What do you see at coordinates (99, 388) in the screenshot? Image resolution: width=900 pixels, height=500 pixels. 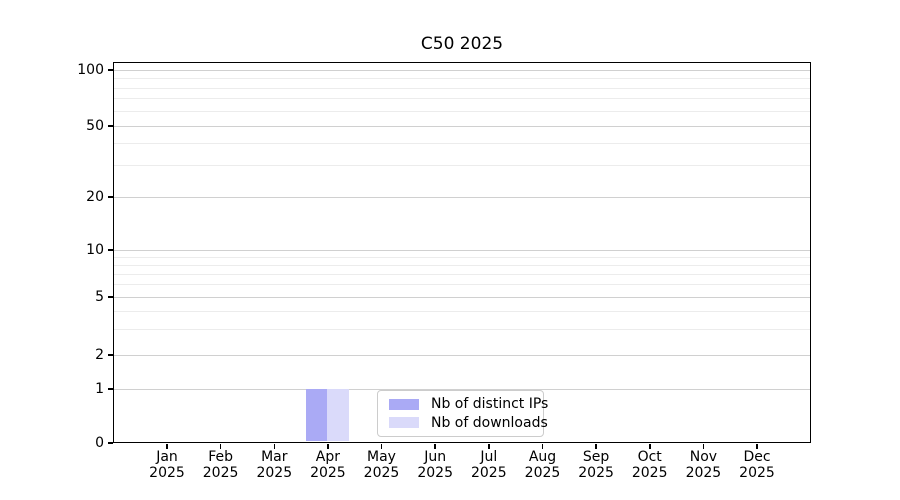 I see `y-tick-label: 1` at bounding box center [99, 388].